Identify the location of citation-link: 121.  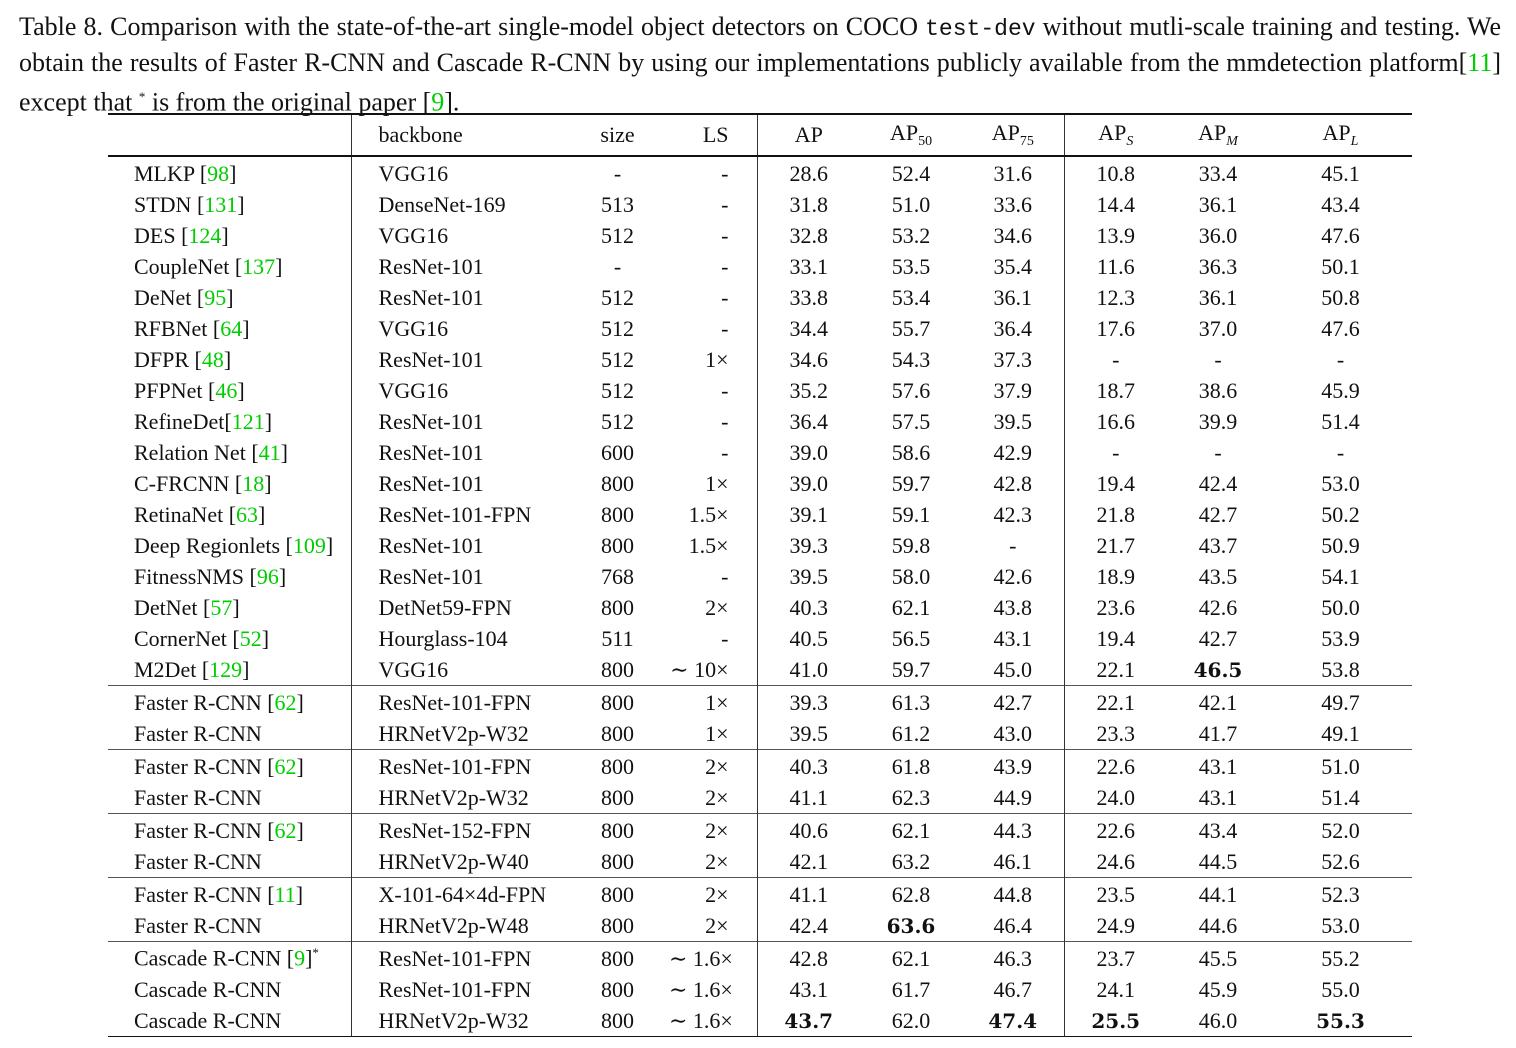
(248, 421).